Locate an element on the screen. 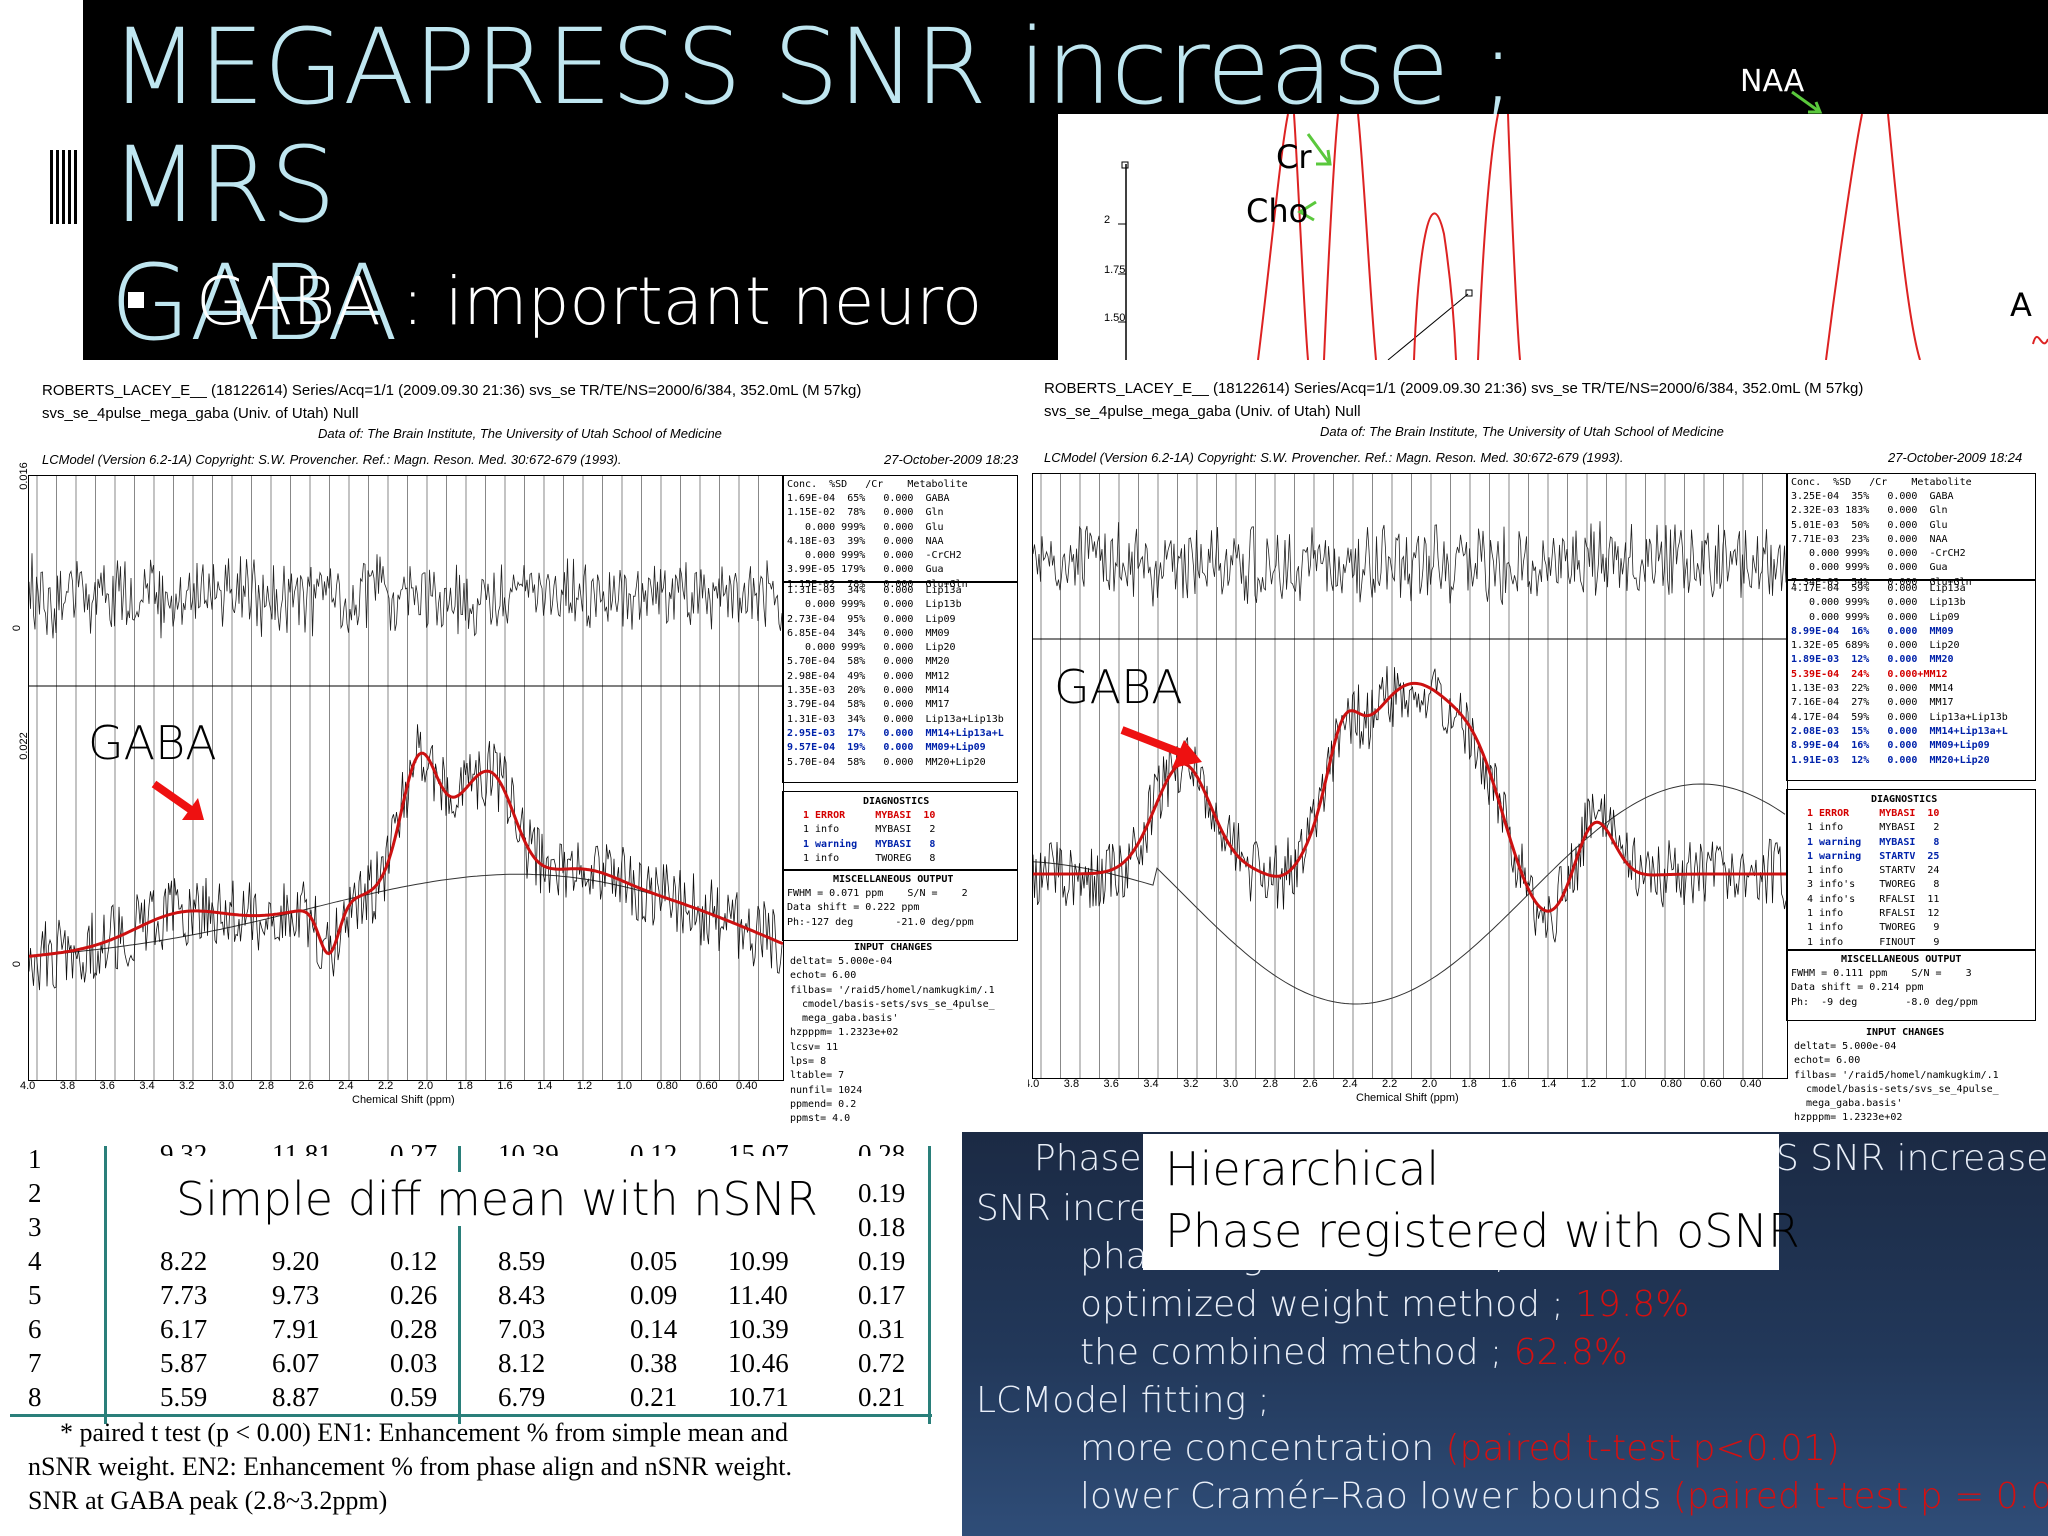 Image resolution: width=2048 pixels, height=1536 pixels. naa-arrow-icon is located at coordinates (1807, 102).